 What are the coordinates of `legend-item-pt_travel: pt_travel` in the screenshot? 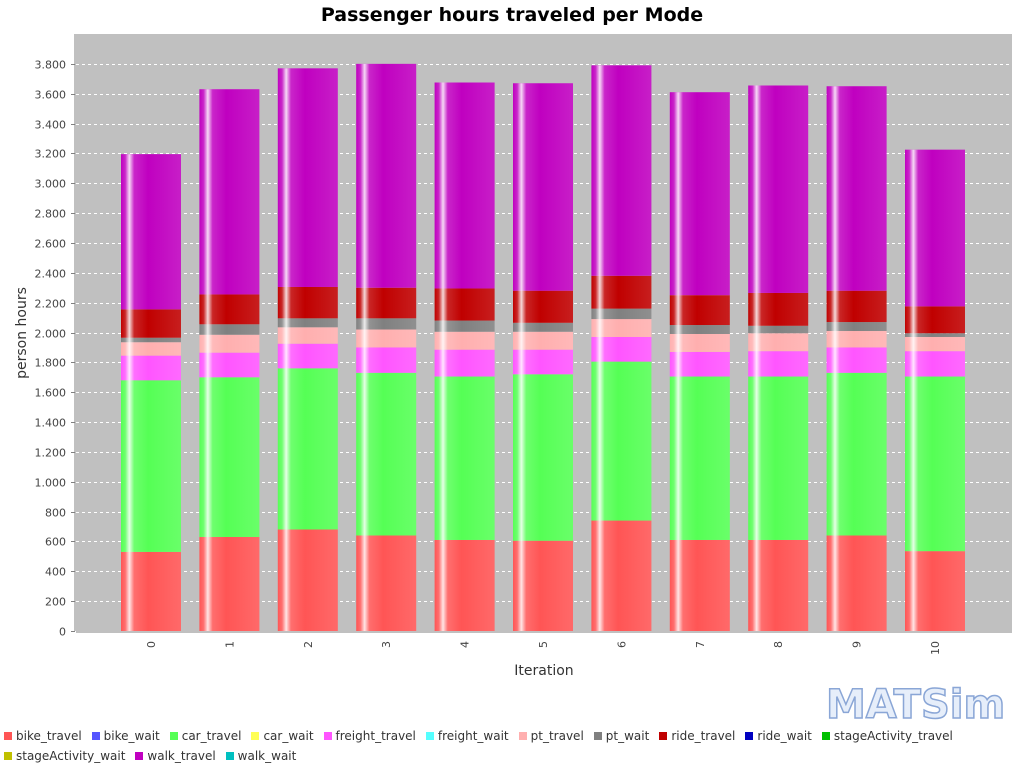 It's located at (551, 736).